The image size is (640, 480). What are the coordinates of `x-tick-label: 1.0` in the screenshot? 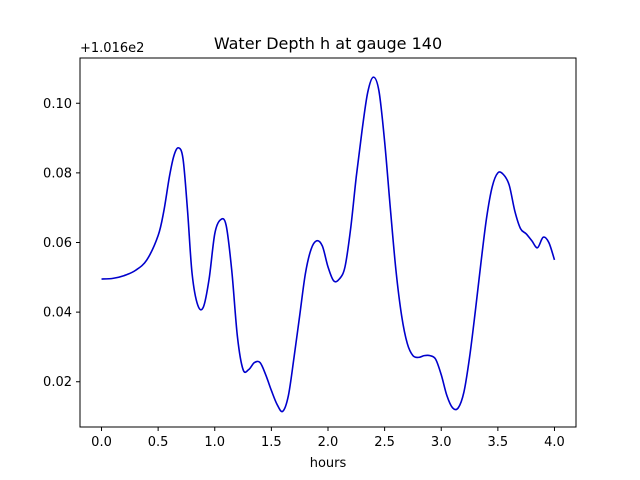 It's located at (214, 442).